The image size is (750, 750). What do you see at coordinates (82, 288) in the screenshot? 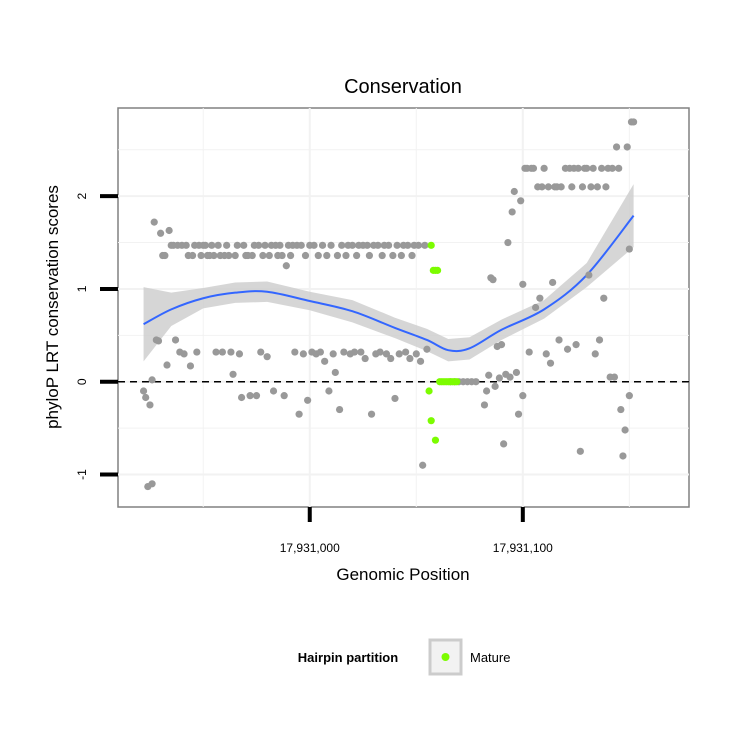
I see `y-tick-label: 1` at bounding box center [82, 288].